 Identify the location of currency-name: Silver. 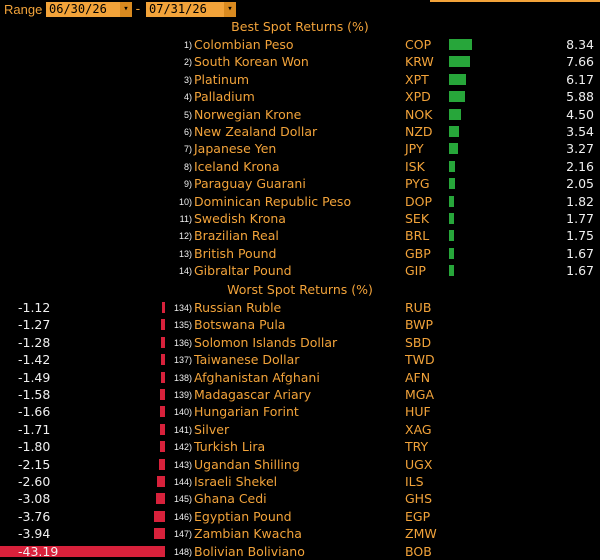
(212, 429).